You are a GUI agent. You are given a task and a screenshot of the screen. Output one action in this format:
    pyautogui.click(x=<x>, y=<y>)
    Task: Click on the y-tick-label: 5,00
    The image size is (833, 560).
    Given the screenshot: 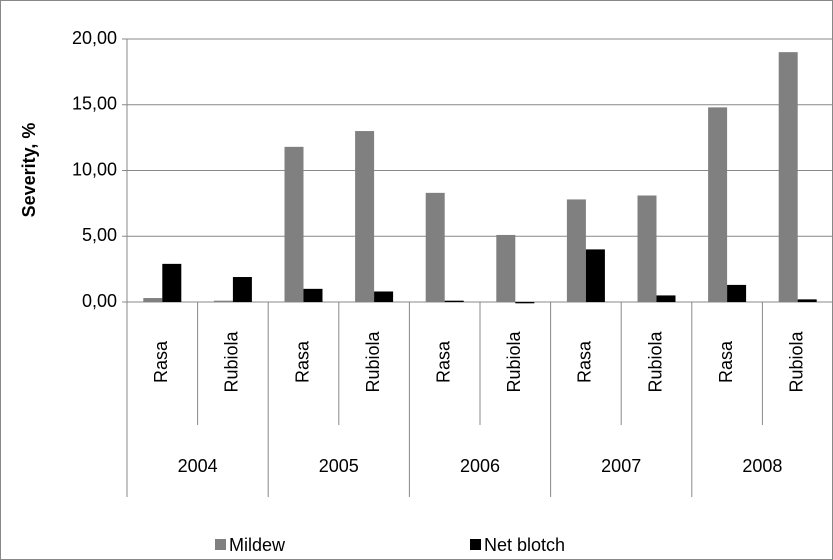 What is the action you would take?
    pyautogui.click(x=99, y=235)
    